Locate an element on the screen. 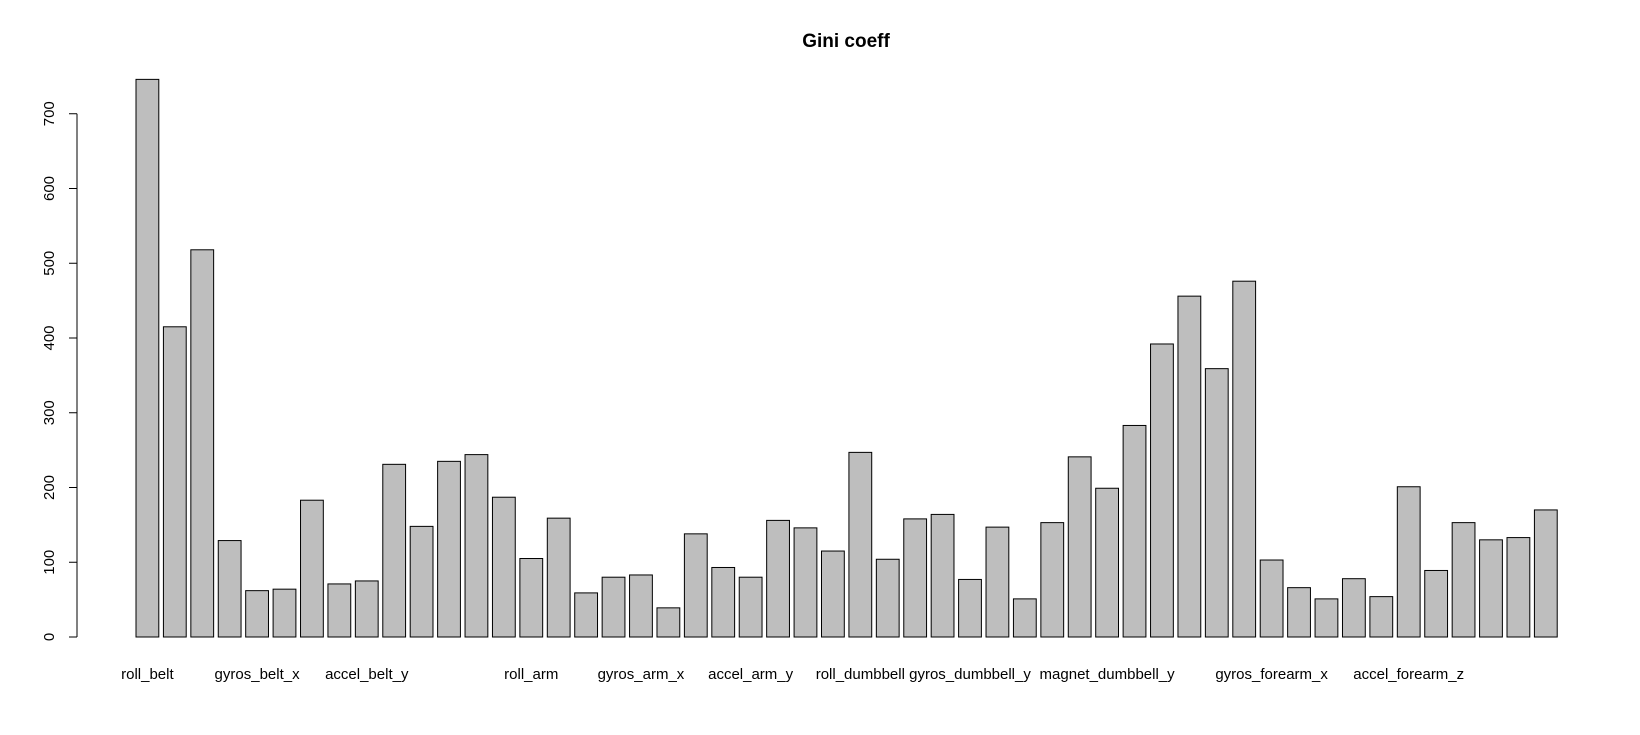 The height and width of the screenshot is (735, 1640). y-tick-label: 100 is located at coordinates (49, 562).